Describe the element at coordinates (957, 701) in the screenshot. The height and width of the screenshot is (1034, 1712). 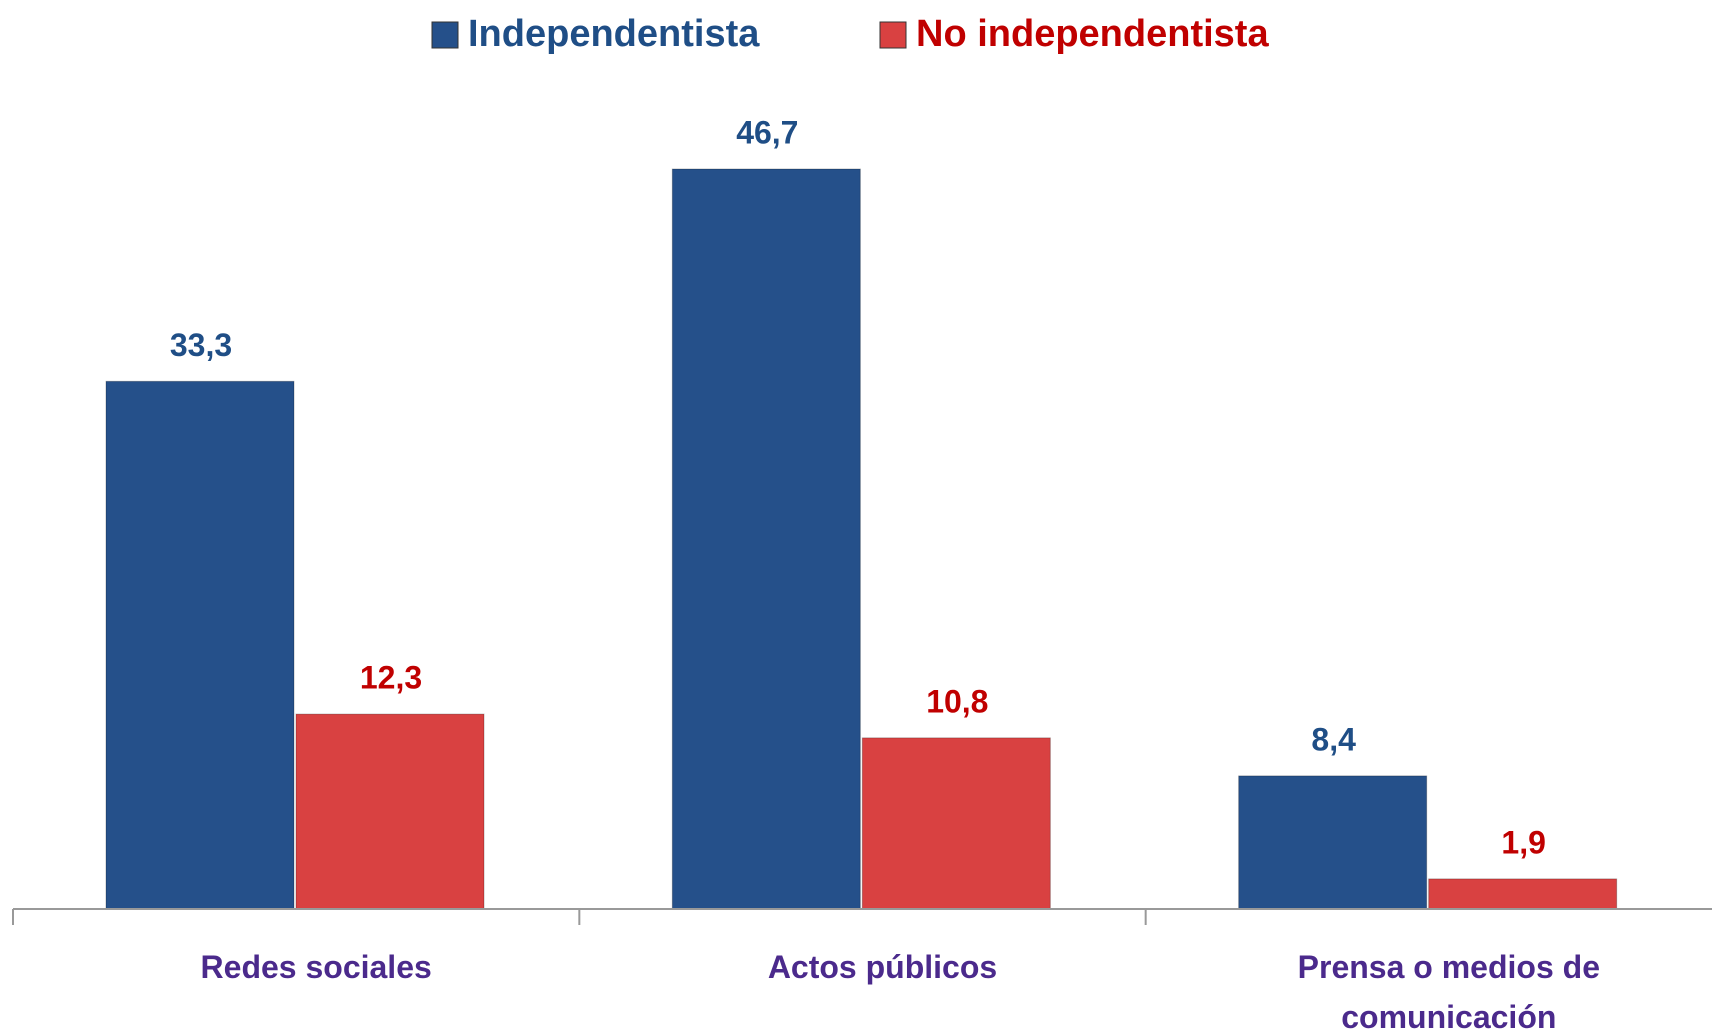
I see `value-label: 10,8` at that location.